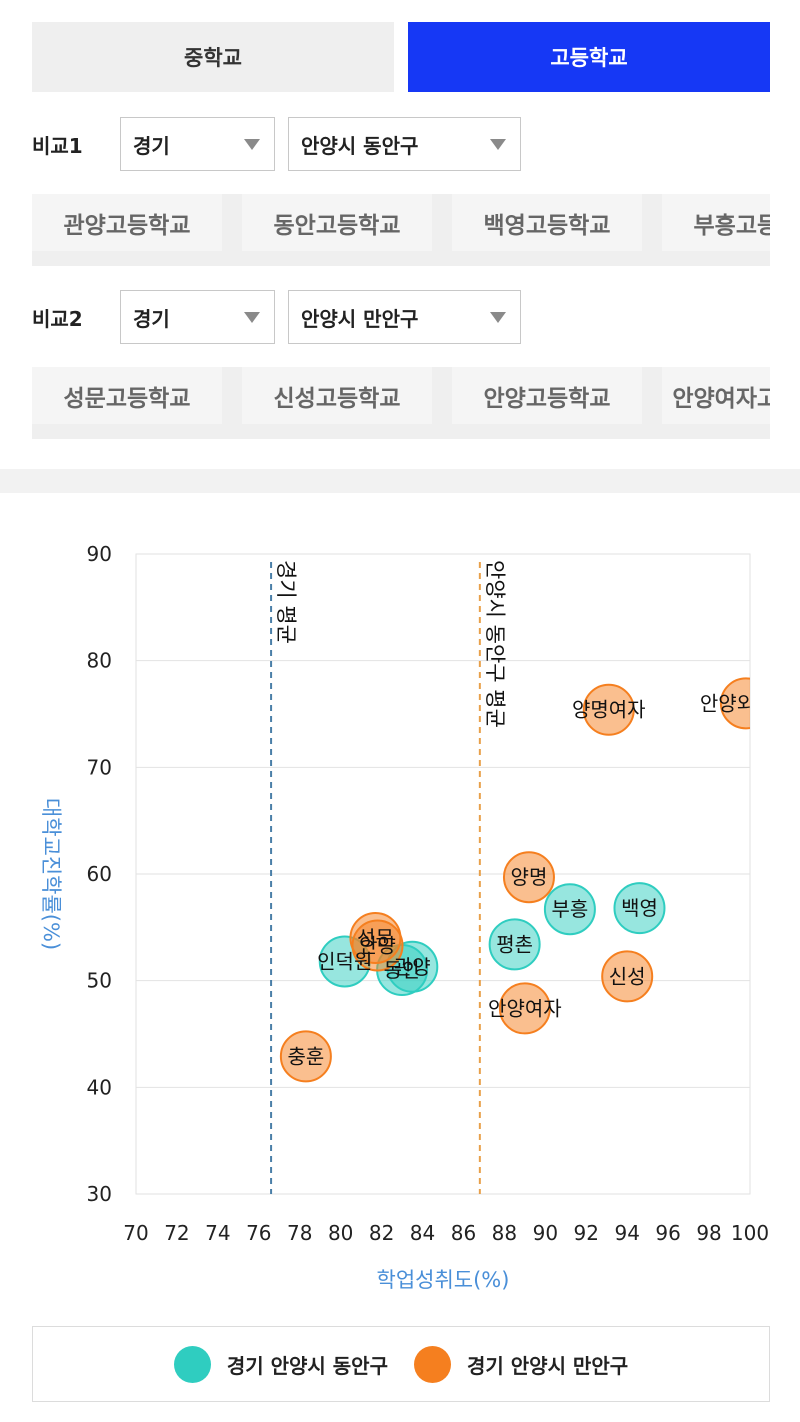 This screenshot has width=800, height=1422. I want to click on legend-swatch-series1, so click(192, 1364).